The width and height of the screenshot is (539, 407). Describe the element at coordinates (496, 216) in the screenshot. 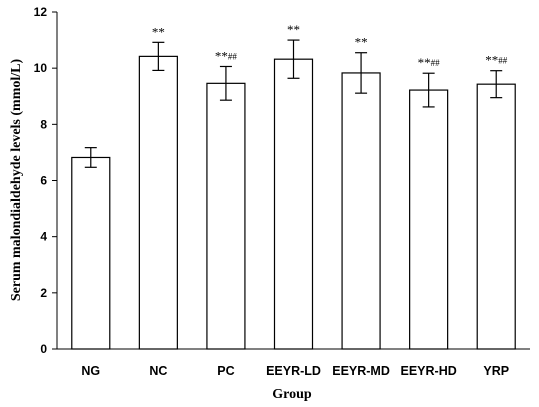

I see `bar-yrp` at that location.